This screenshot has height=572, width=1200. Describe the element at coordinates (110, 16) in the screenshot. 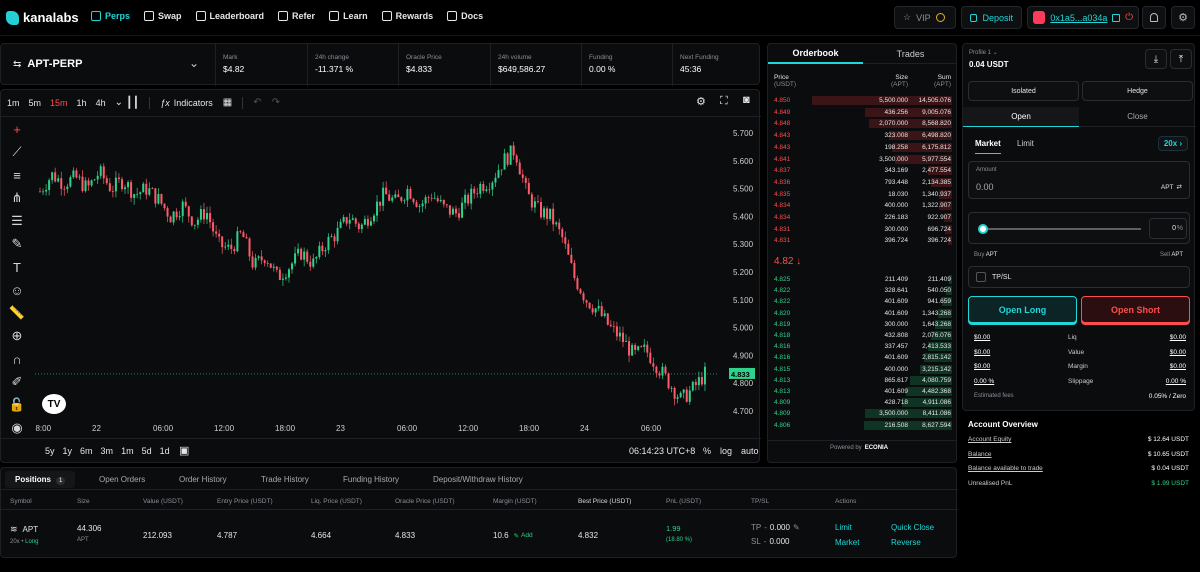

I see `nav-item-perps: Perps` at that location.